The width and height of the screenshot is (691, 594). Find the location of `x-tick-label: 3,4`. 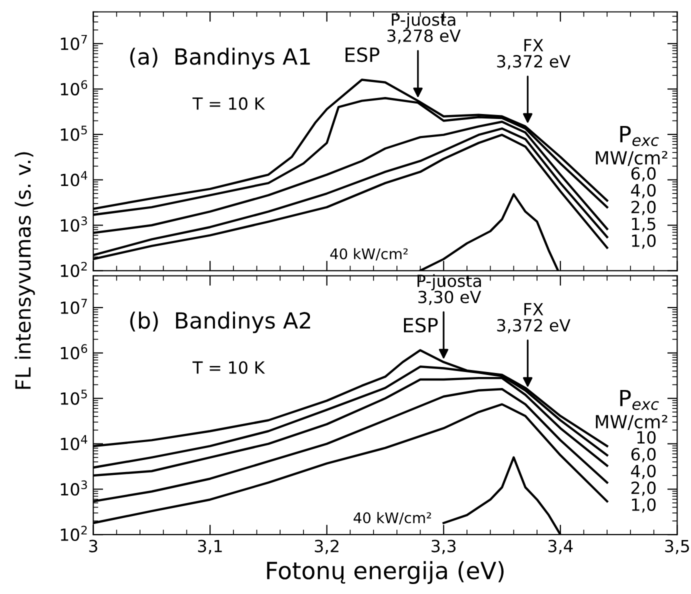

x-tick-label: 3,4 is located at coordinates (560, 547).